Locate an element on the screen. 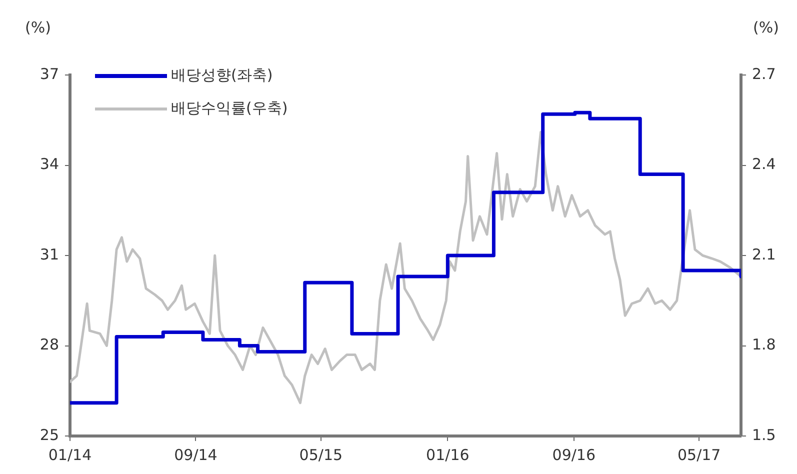 The image size is (797, 474). x-tick-label: 05/15 is located at coordinates (321, 455).